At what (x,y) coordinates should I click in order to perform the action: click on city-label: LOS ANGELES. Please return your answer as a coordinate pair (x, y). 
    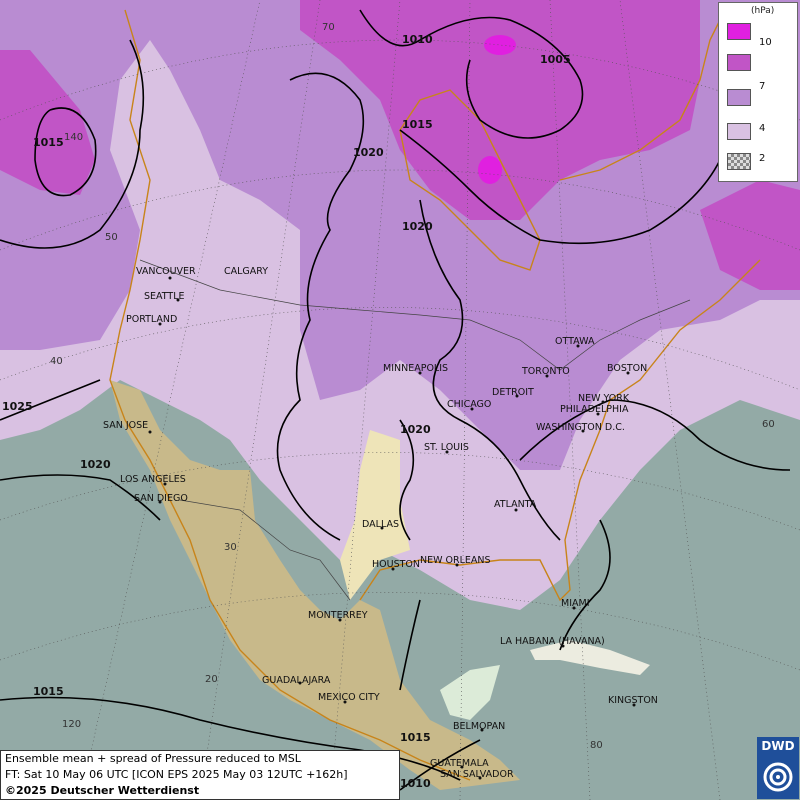
    Looking at the image, I should click on (153, 479).